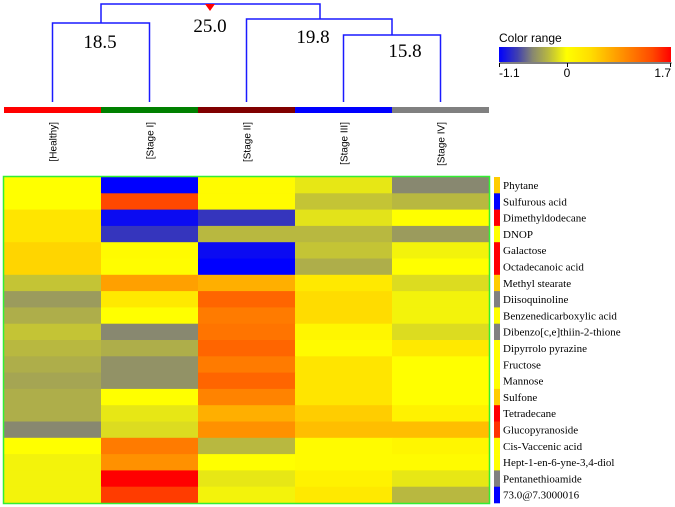 The image size is (675, 507). What do you see at coordinates (540, 431) in the screenshot?
I see `row-label: Glucopyranoside` at bounding box center [540, 431].